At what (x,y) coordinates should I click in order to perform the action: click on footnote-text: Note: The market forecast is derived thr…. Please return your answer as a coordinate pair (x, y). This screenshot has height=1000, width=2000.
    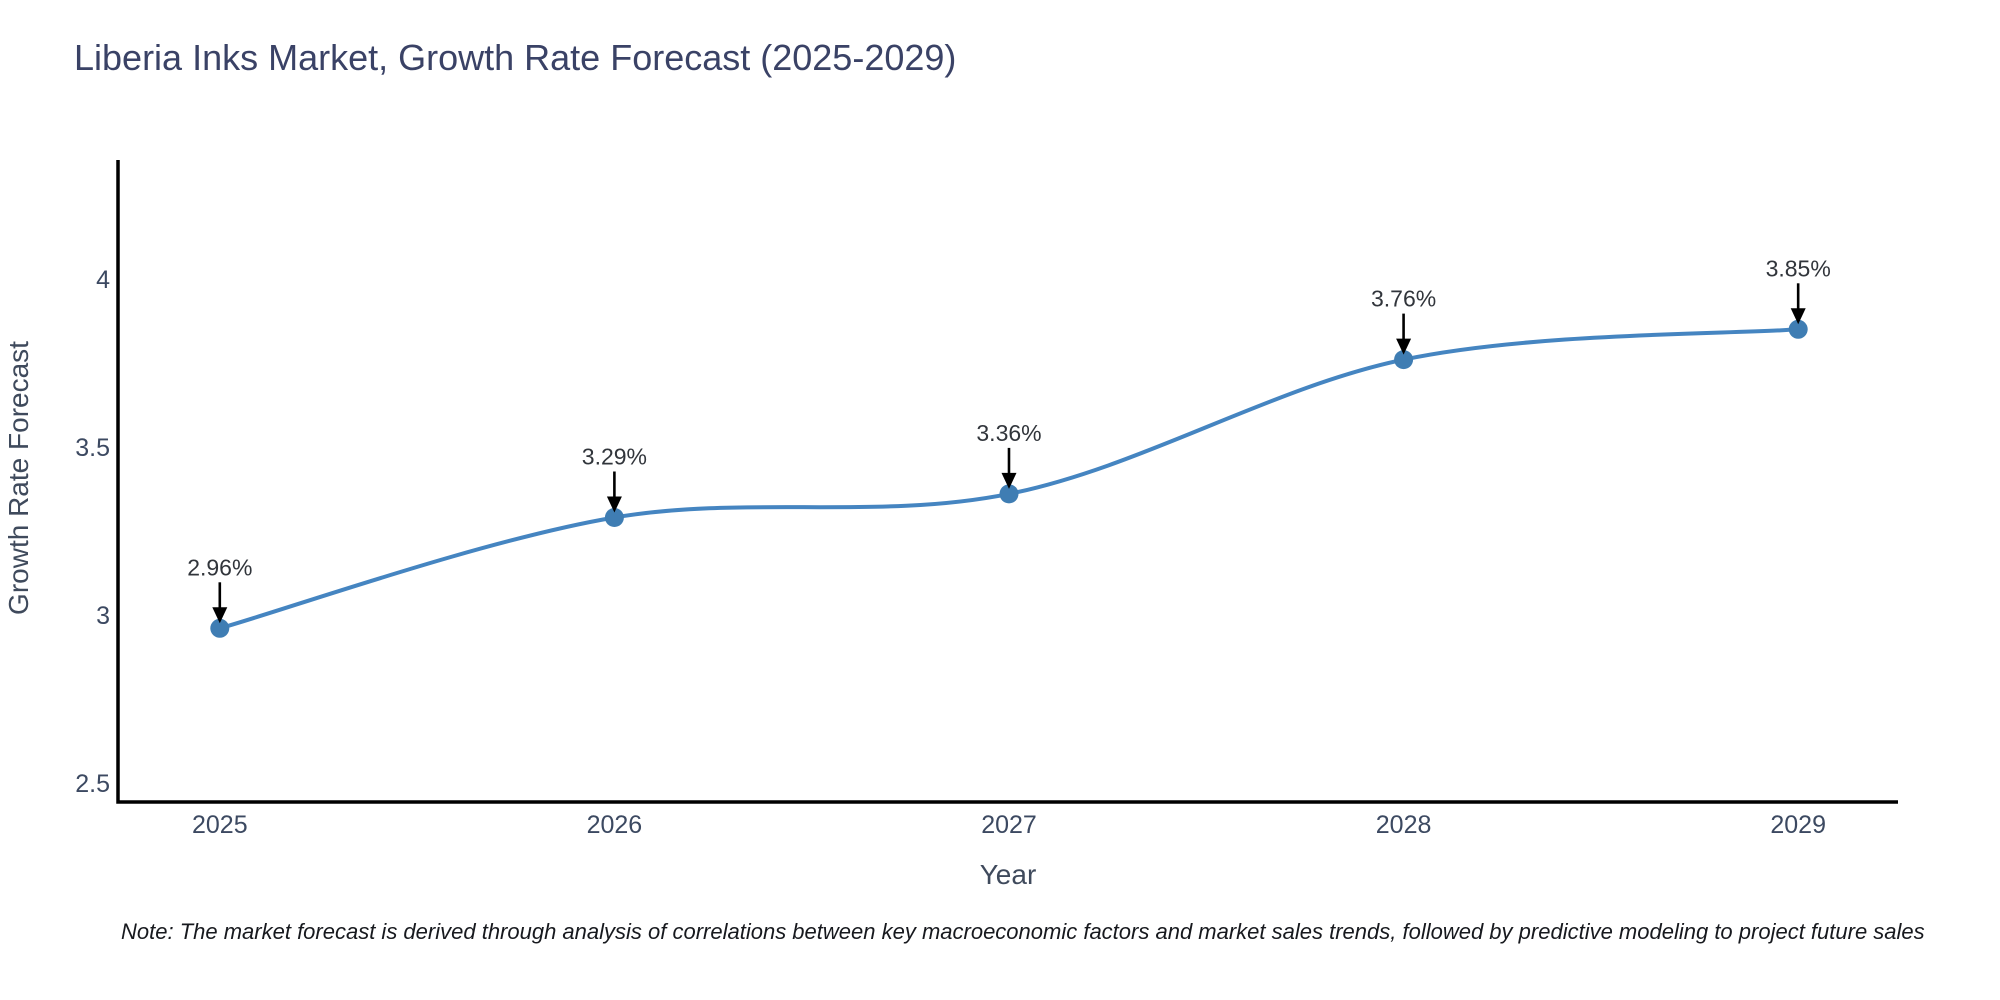
    Looking at the image, I should click on (1023, 931).